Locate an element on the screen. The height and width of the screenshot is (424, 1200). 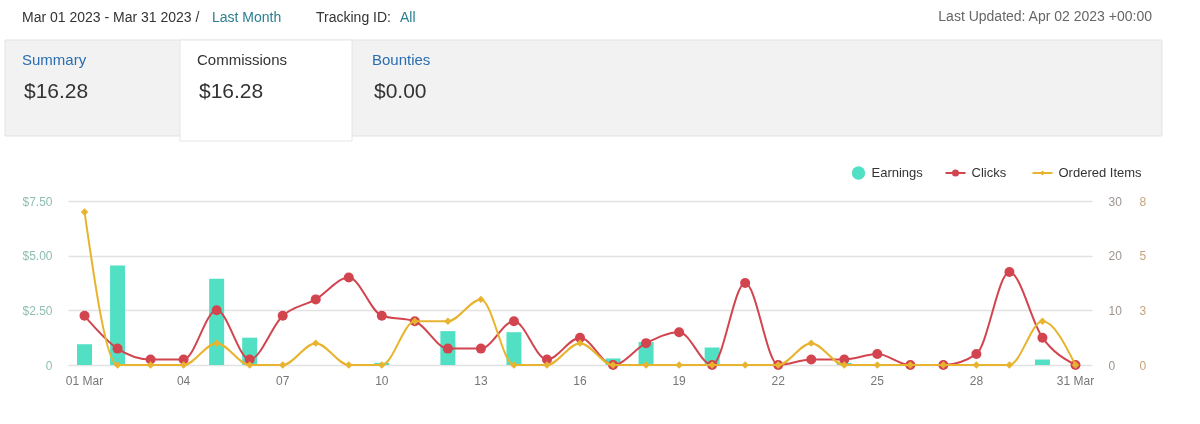
y-tick-label: $5.00 is located at coordinates (37, 256).